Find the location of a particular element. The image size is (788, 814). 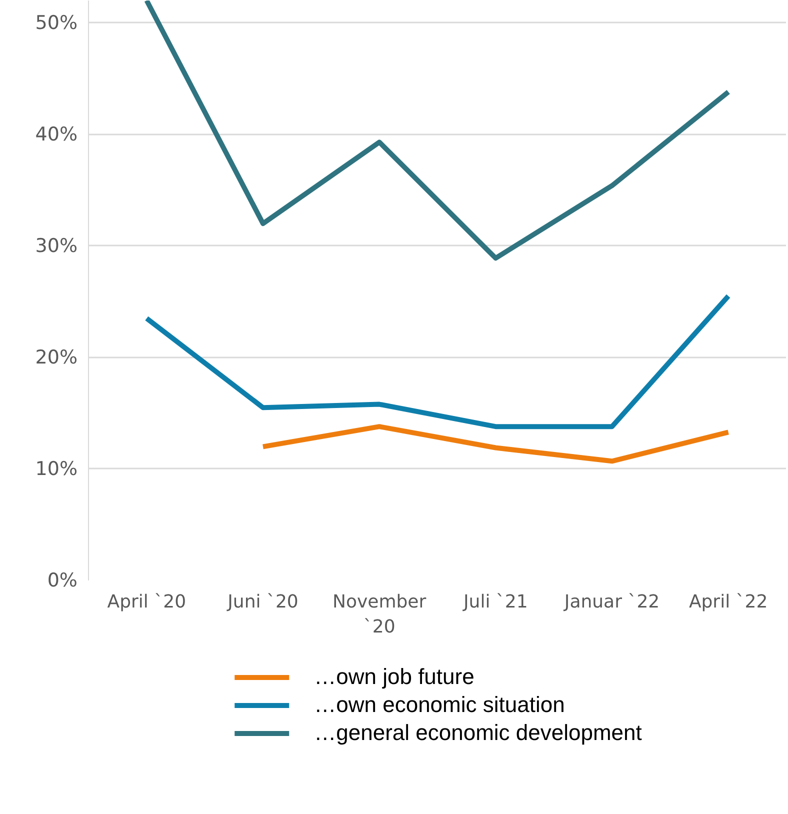

x-tick-label: Juni `20 is located at coordinates (262, 602).